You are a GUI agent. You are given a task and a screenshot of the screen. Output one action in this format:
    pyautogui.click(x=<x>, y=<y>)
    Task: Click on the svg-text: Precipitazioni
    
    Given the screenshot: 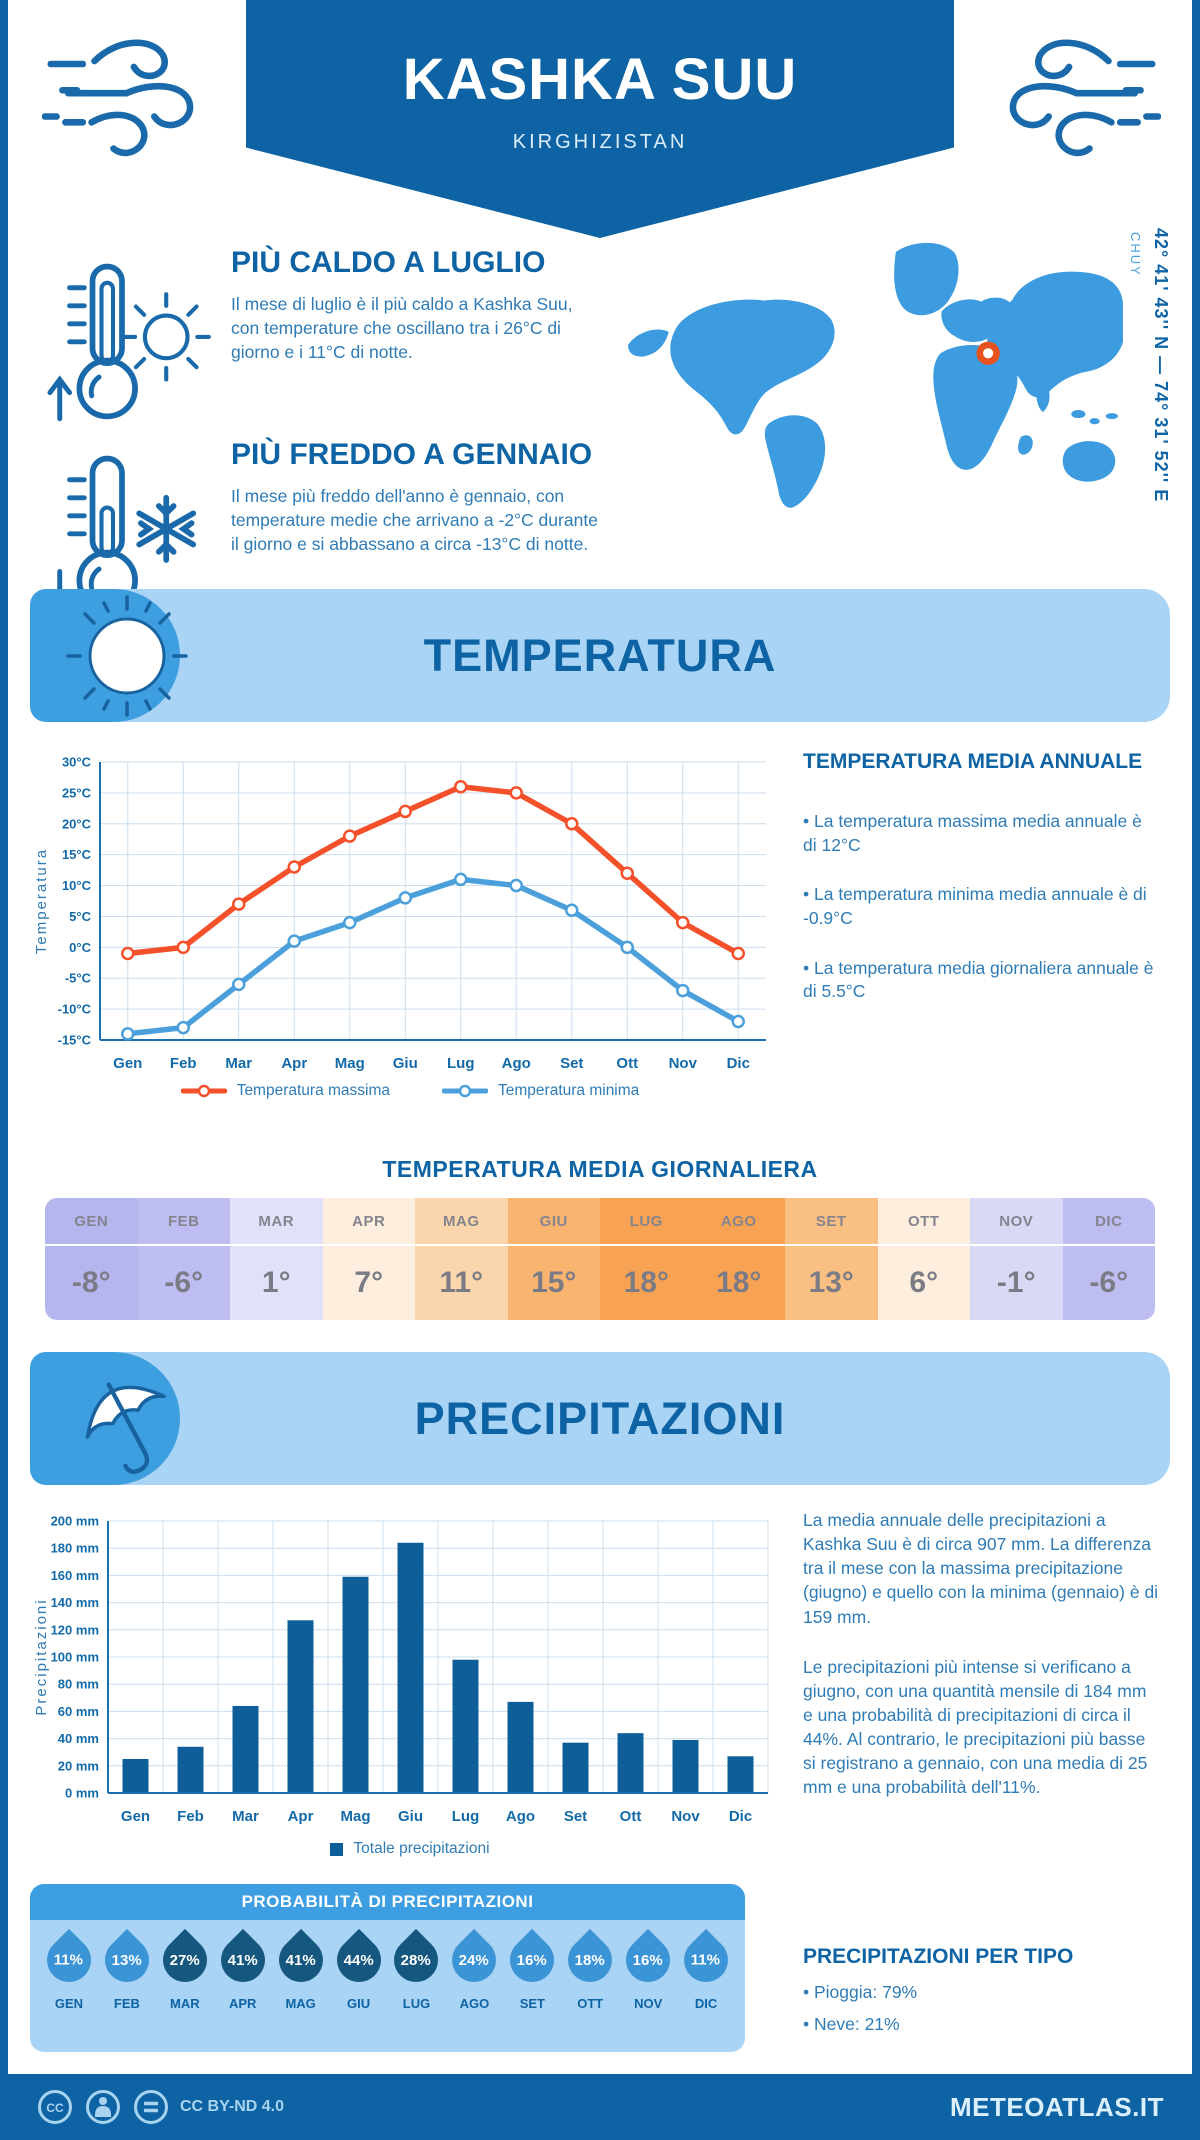 What is the action you would take?
    pyautogui.click(x=41, y=1656)
    